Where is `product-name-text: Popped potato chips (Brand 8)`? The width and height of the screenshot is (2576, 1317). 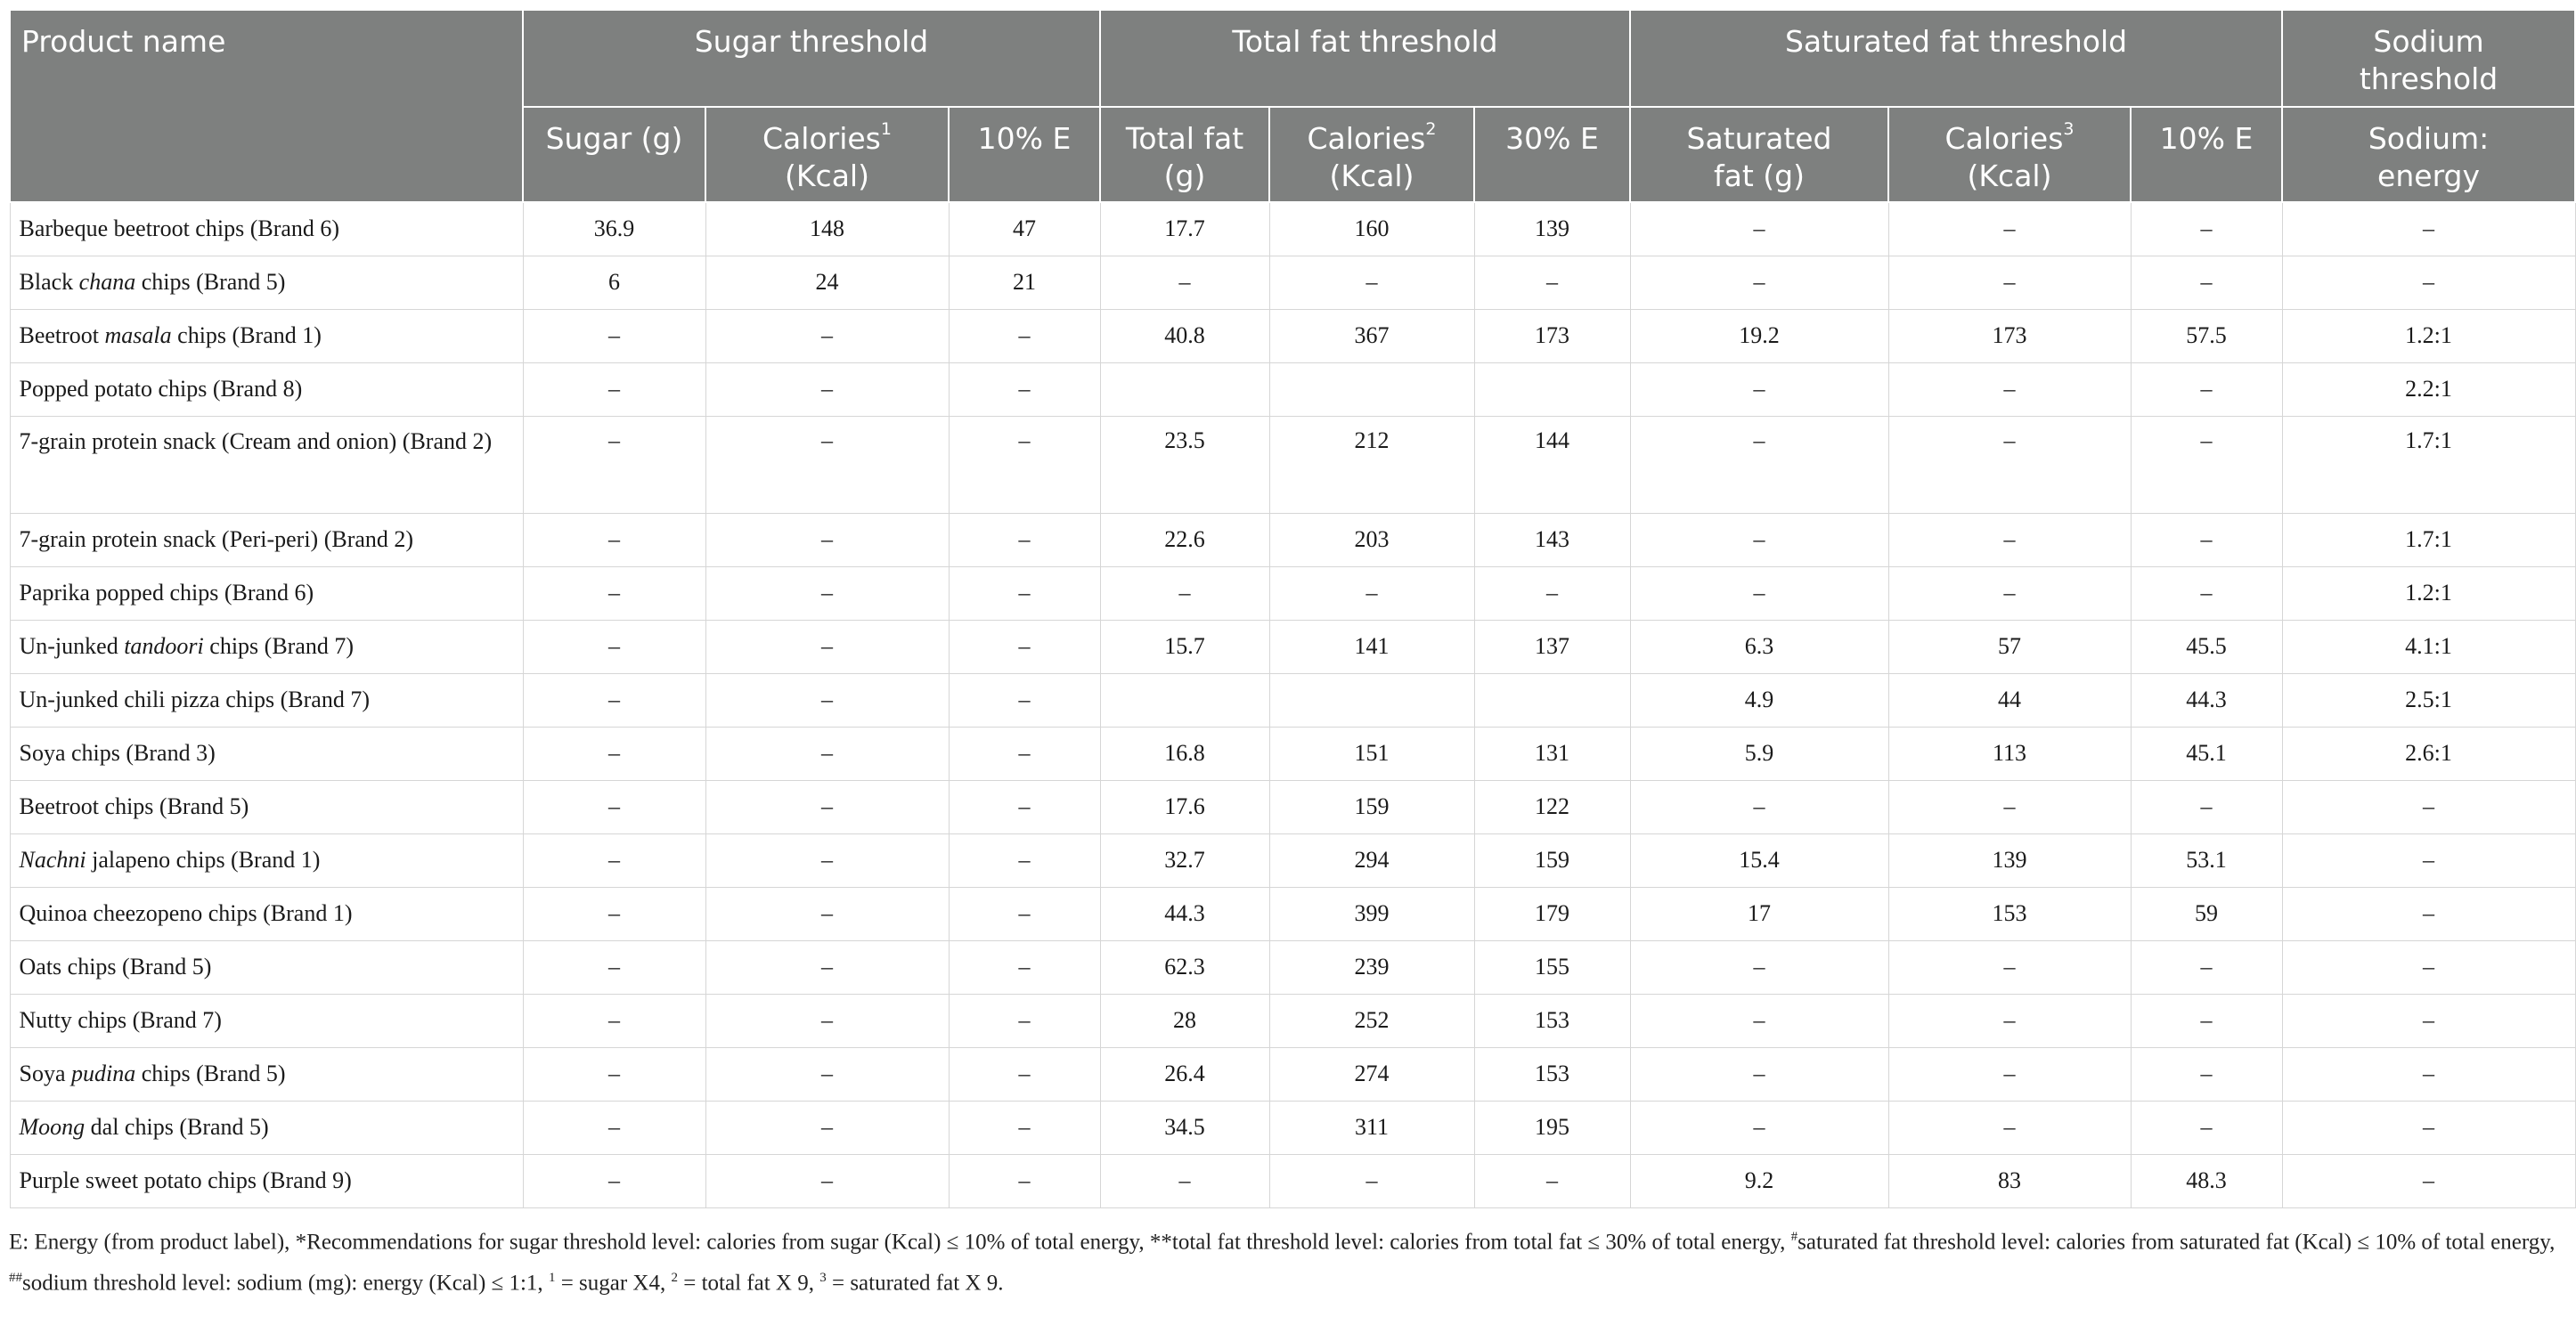 product-name-text: Popped potato chips (Brand 8) is located at coordinates (161, 389).